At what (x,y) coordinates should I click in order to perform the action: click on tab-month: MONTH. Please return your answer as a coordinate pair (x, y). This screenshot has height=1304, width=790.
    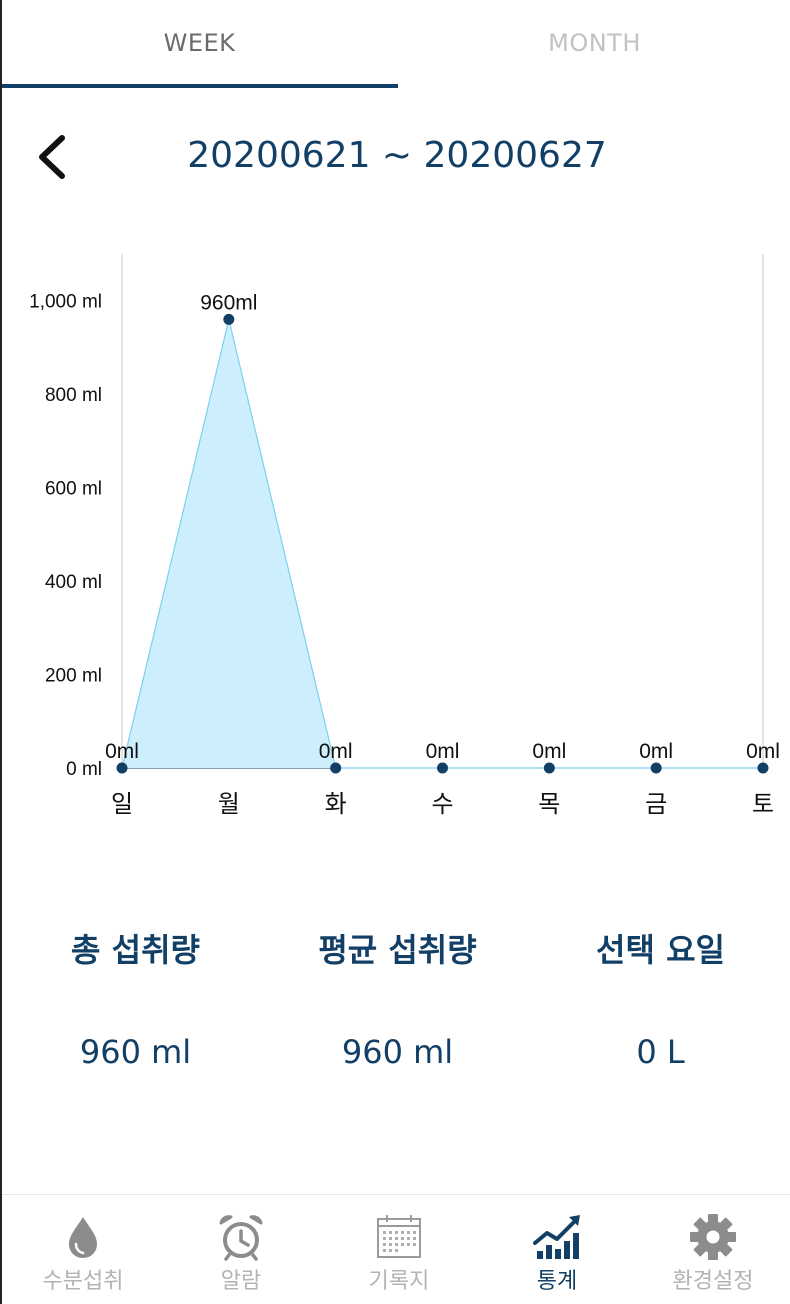
    Looking at the image, I should click on (594, 43).